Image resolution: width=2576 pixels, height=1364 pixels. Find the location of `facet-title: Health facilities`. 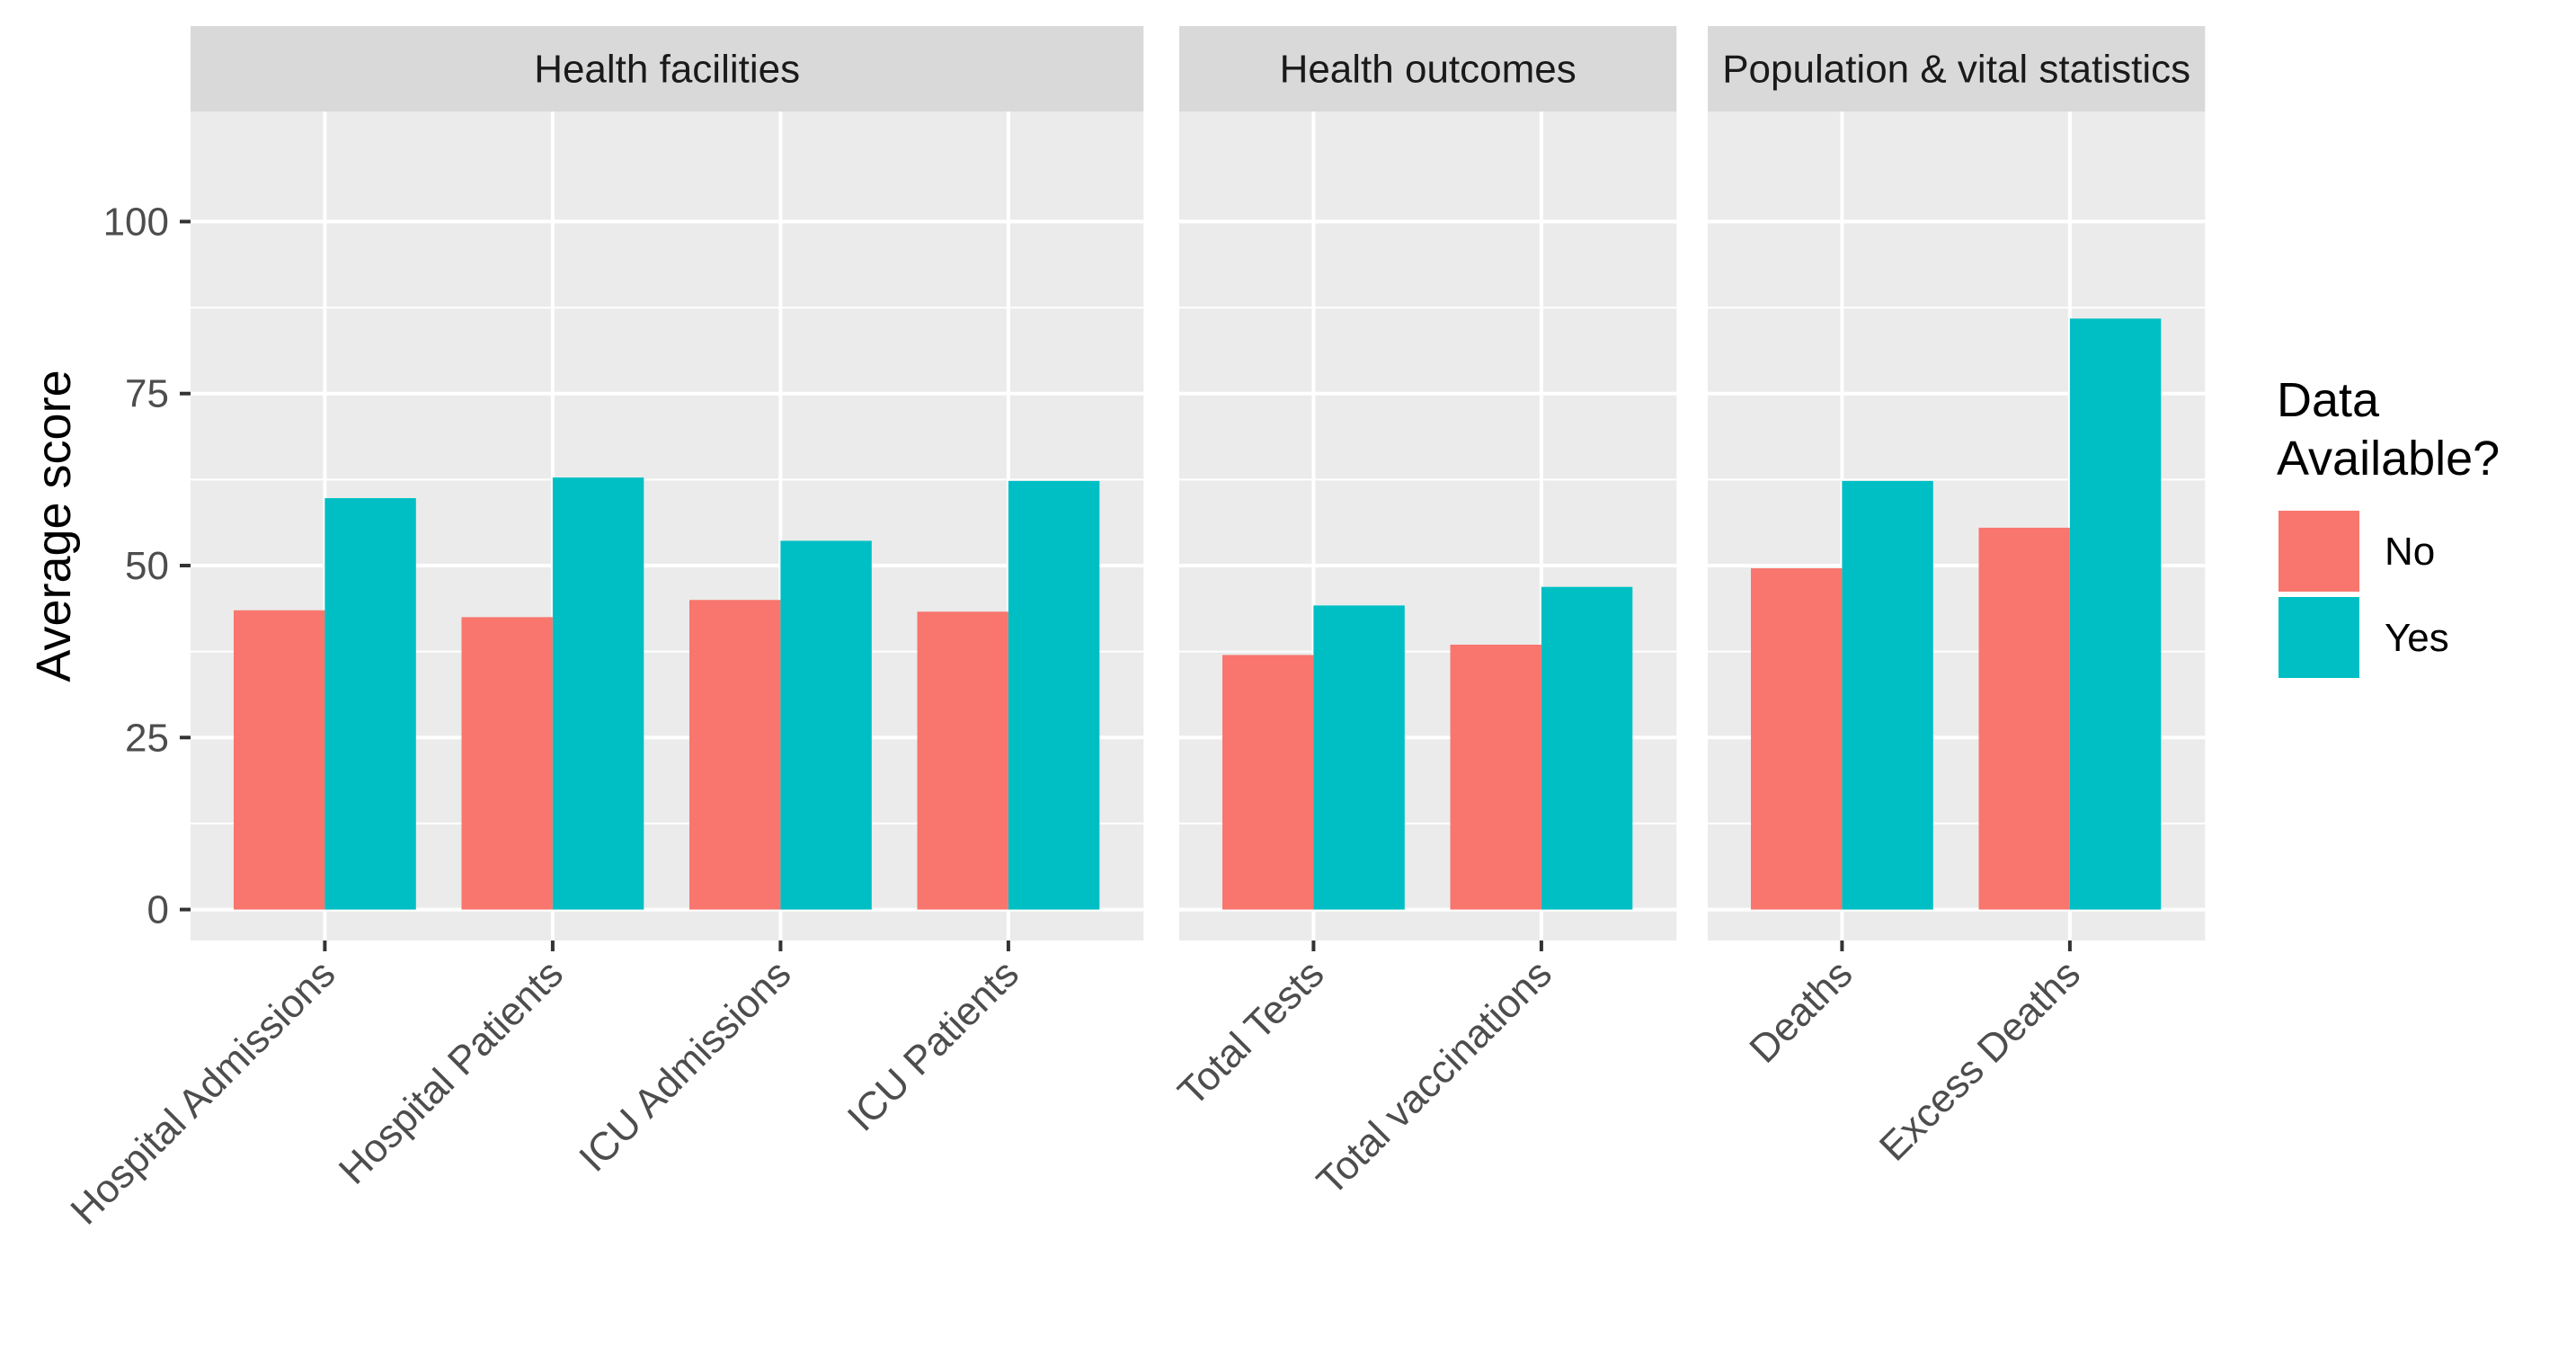

facet-title: Health facilities is located at coordinates (667, 70).